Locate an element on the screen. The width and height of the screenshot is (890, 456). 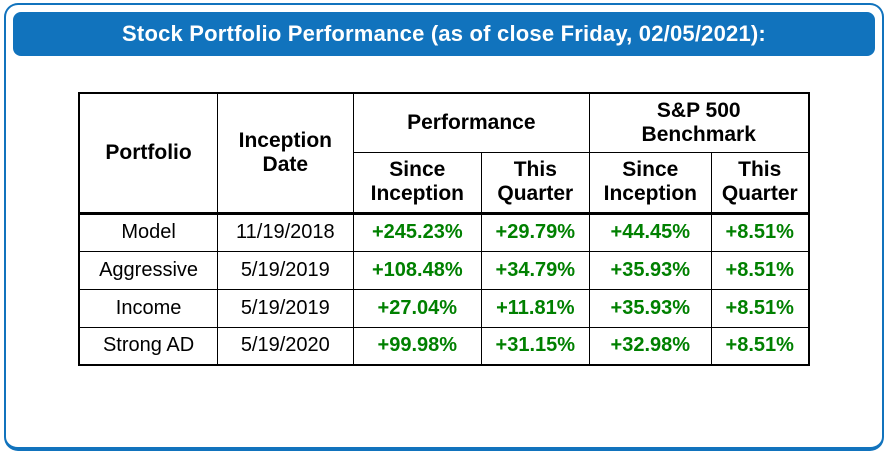
cell-portfolio: Model is located at coordinates (148, 232).